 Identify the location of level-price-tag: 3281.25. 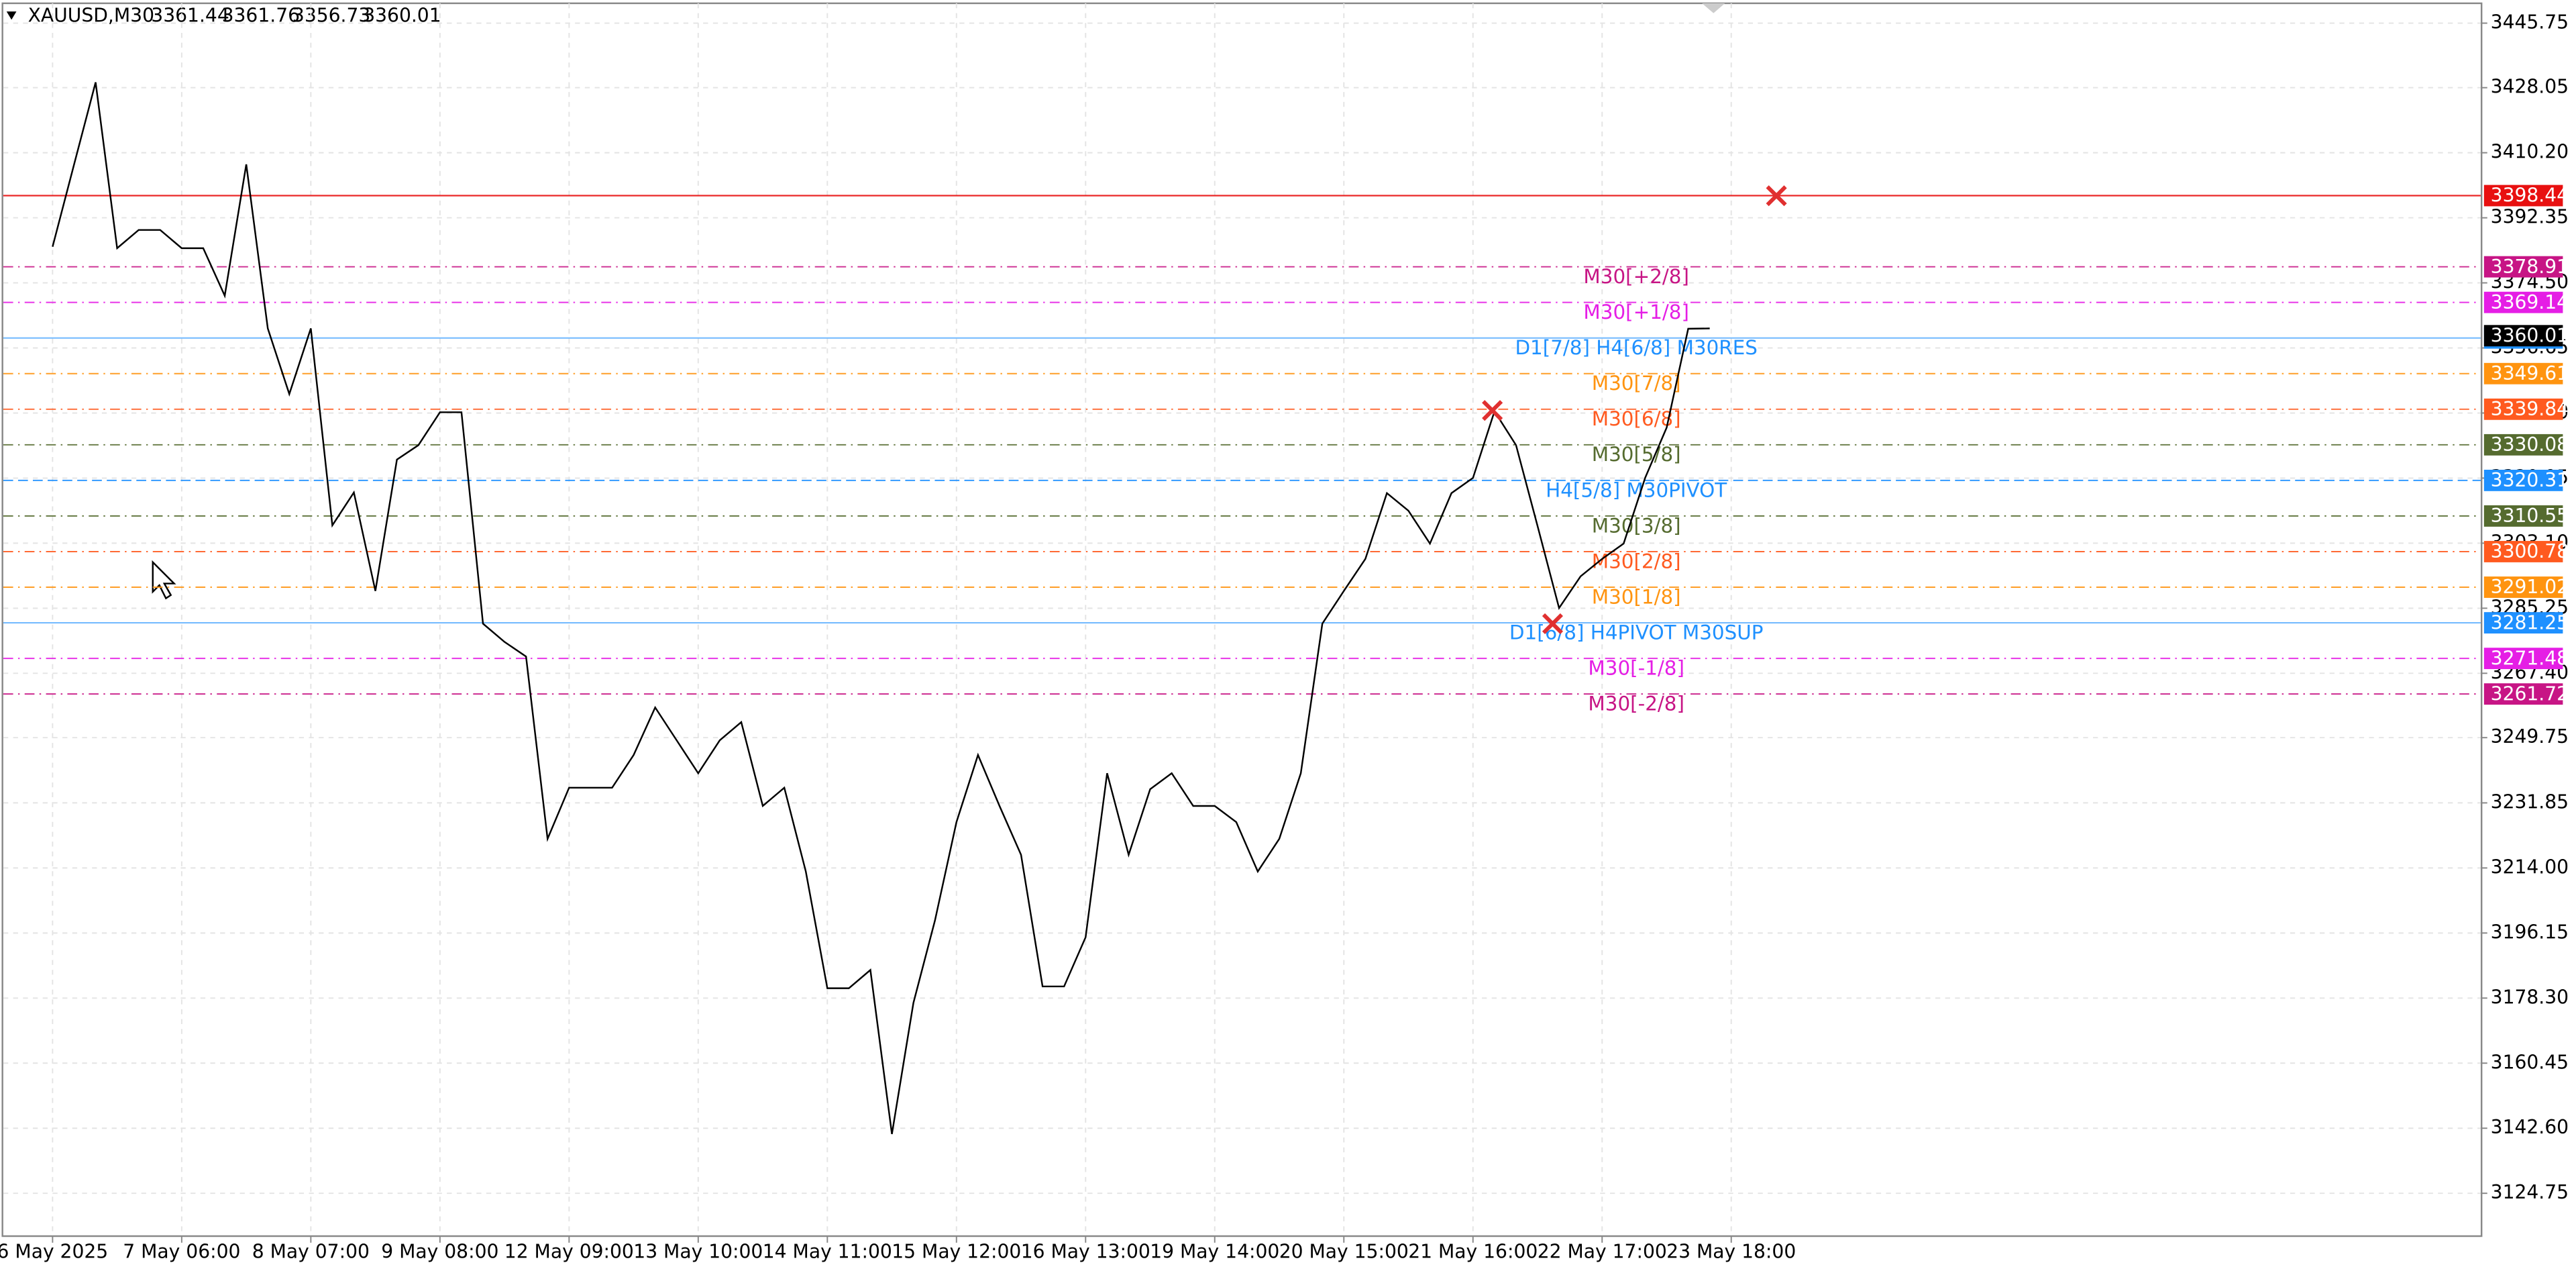
(2530, 622).